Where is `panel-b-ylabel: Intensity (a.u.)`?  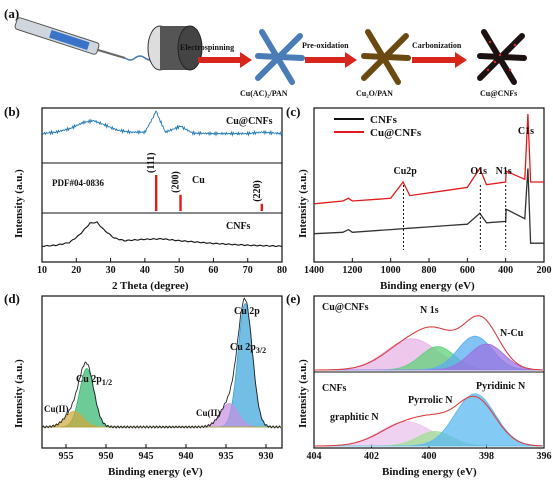 panel-b-ylabel: Intensity (a.u.) is located at coordinates (19, 203).